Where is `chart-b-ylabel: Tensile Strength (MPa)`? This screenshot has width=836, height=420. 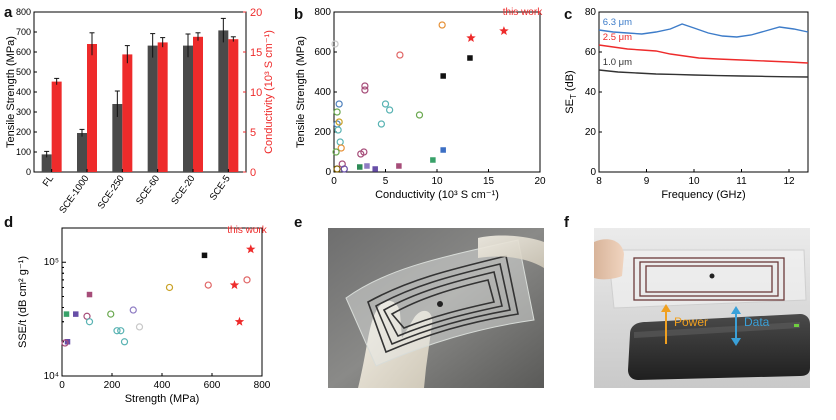
chart-b-ylabel: Tensile Strength (MPa) is located at coordinates (301, 92).